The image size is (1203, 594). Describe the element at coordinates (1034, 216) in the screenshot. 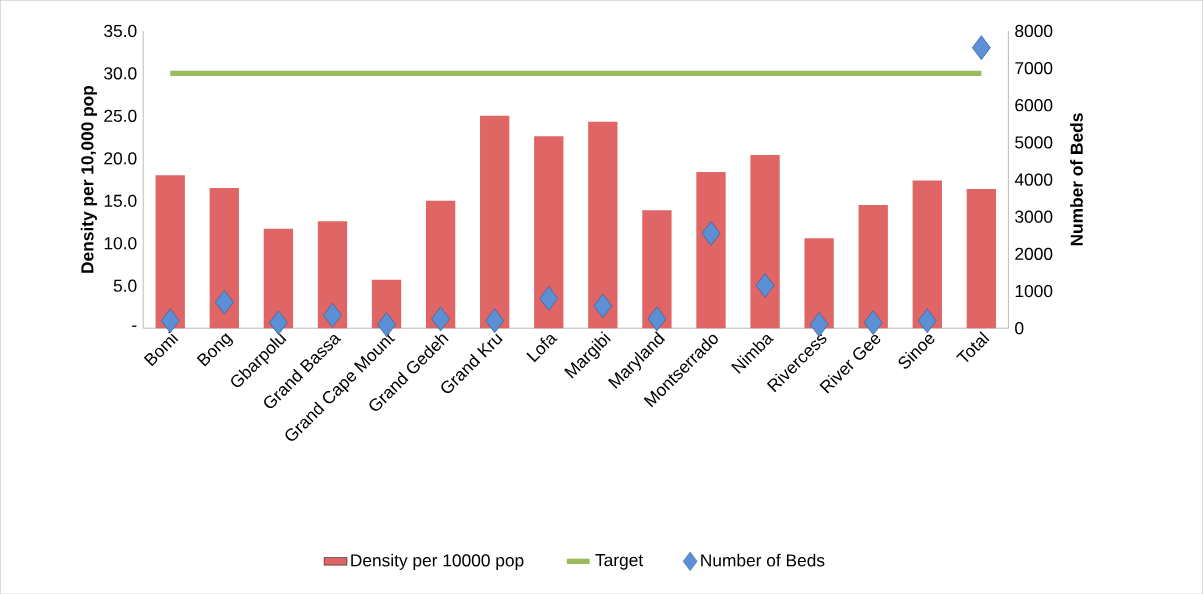

I see `y2-tick-label: 3000` at that location.